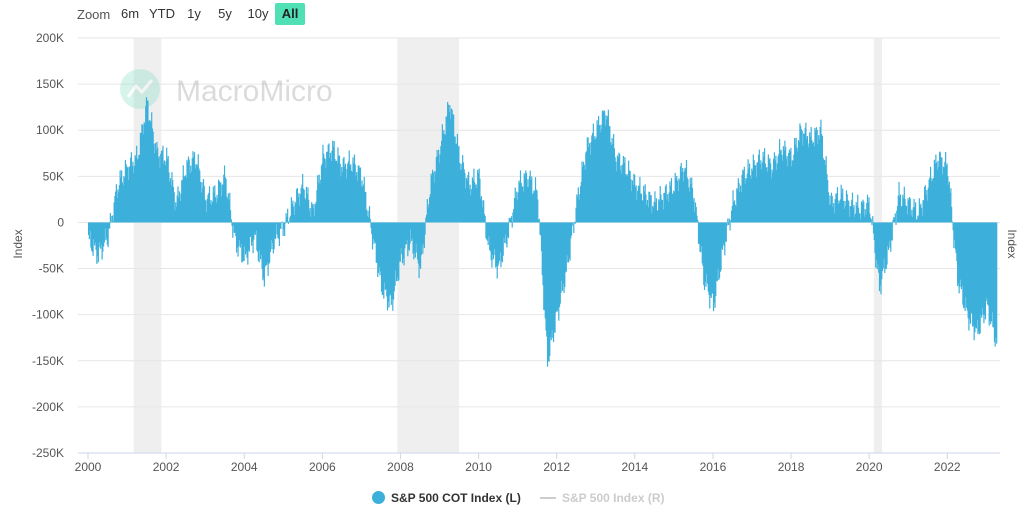 The image size is (1024, 509). I want to click on y-tick-label: -100K, so click(48, 315).